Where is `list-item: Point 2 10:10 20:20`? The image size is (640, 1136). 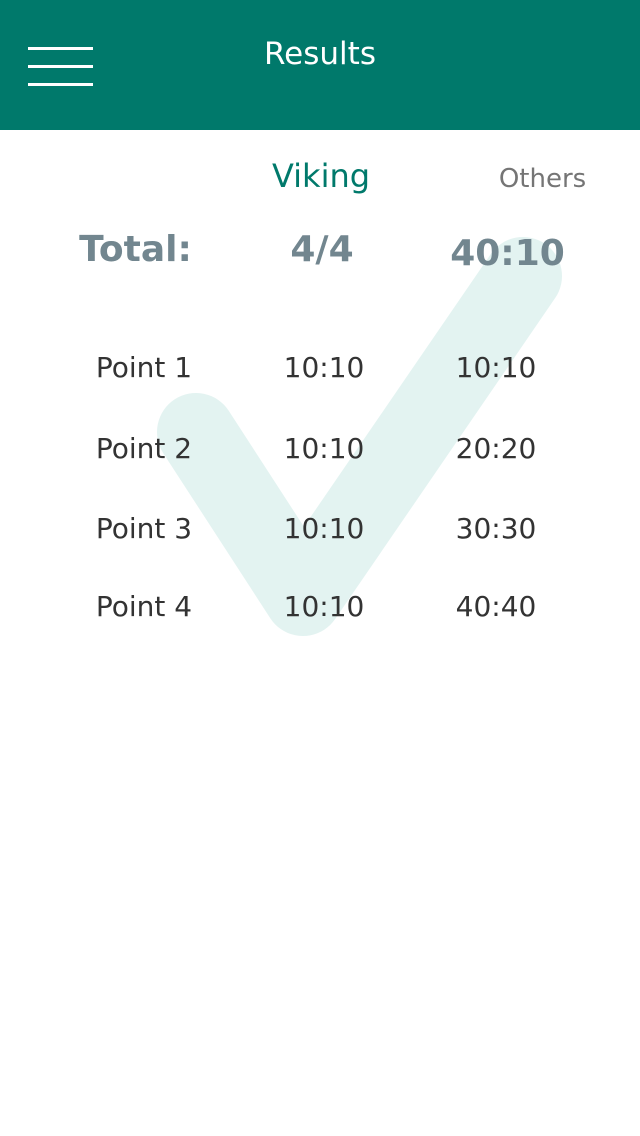 list-item: Point 2 10:10 20:20 is located at coordinates (320, 449).